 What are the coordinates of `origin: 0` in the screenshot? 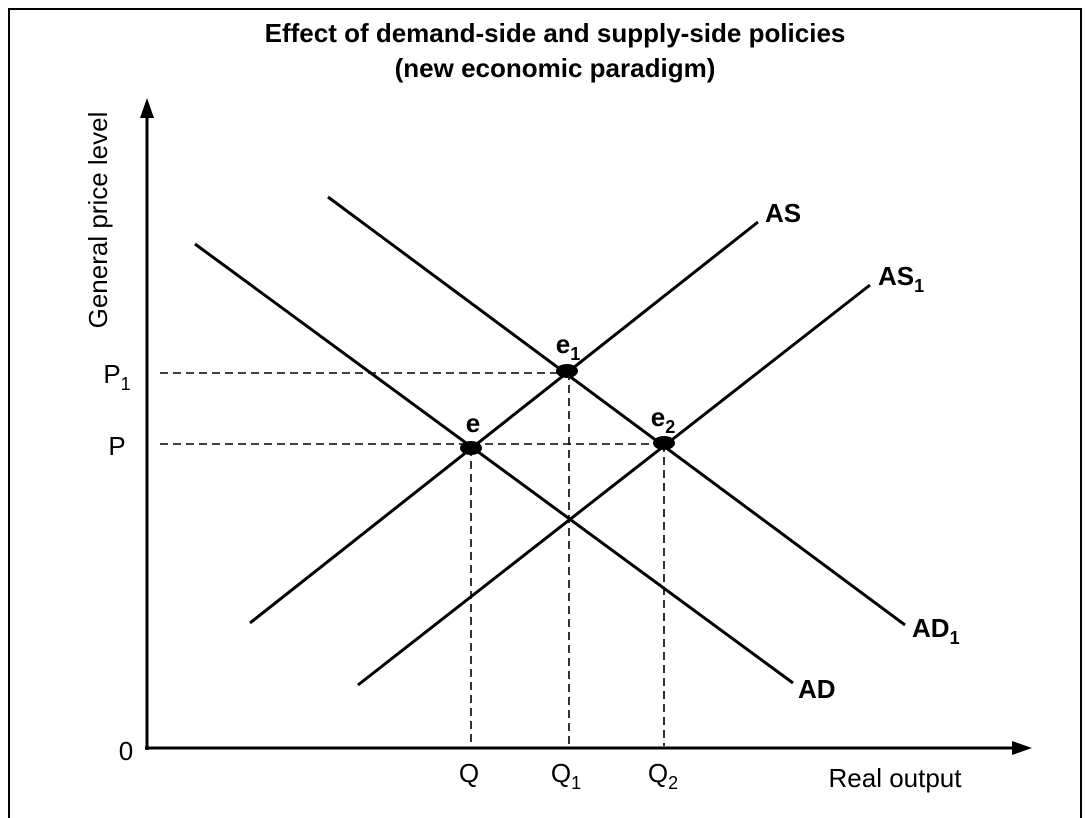 It's located at (126, 751).